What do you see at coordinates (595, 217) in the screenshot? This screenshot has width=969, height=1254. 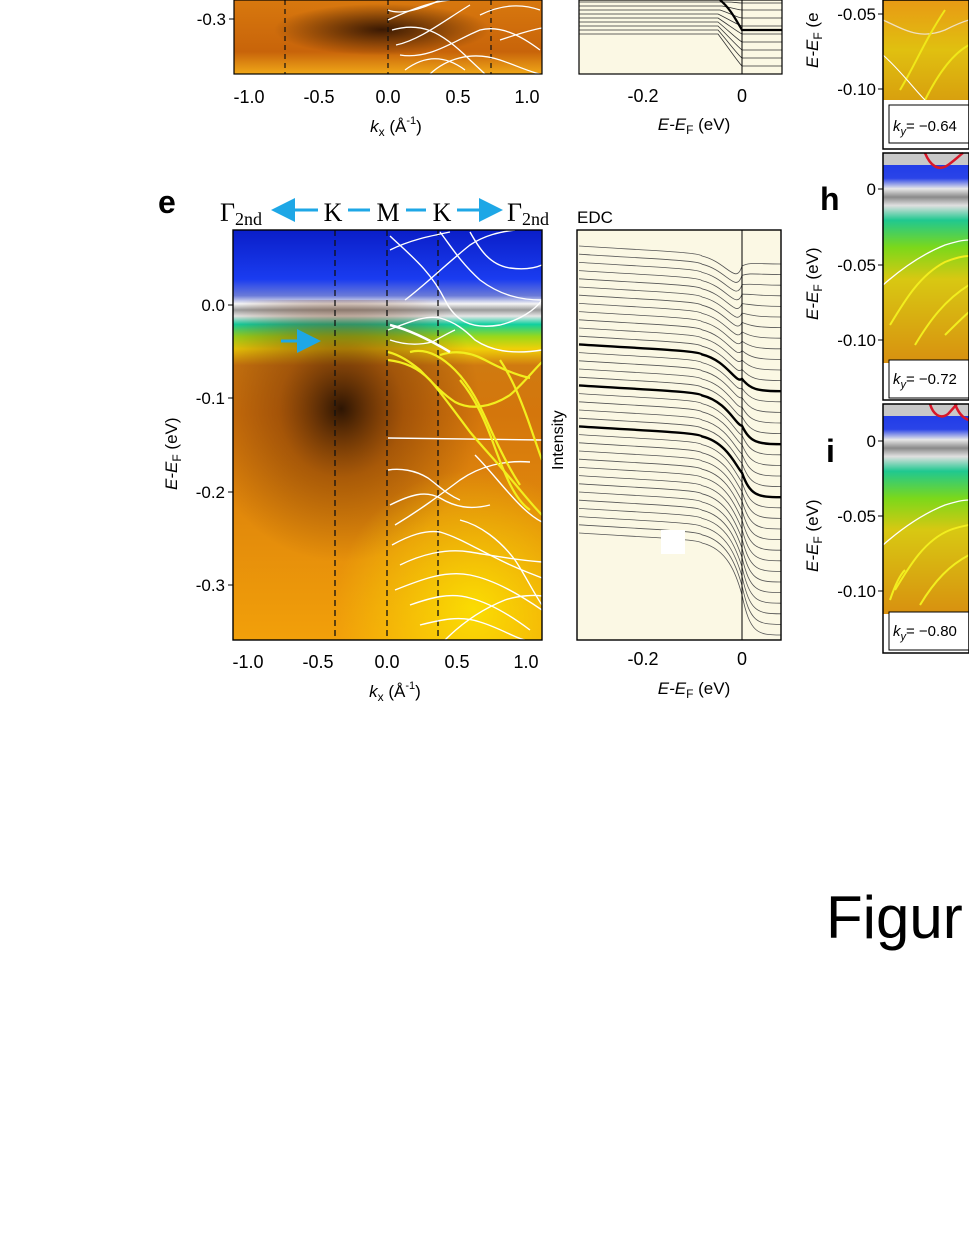 I see `edc-title: EDC` at bounding box center [595, 217].